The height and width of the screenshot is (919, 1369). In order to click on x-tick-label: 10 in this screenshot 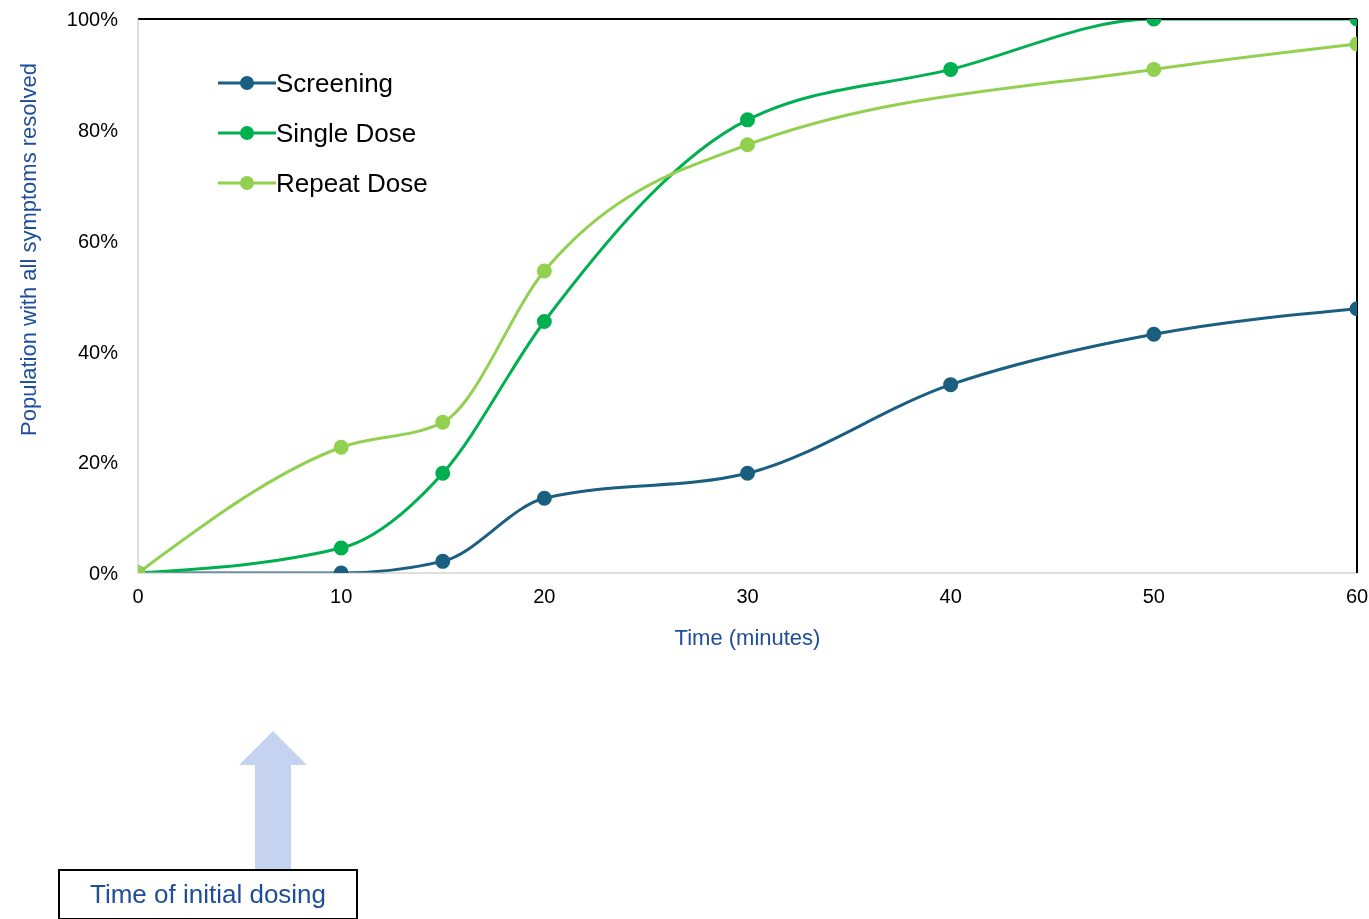, I will do `click(341, 596)`.